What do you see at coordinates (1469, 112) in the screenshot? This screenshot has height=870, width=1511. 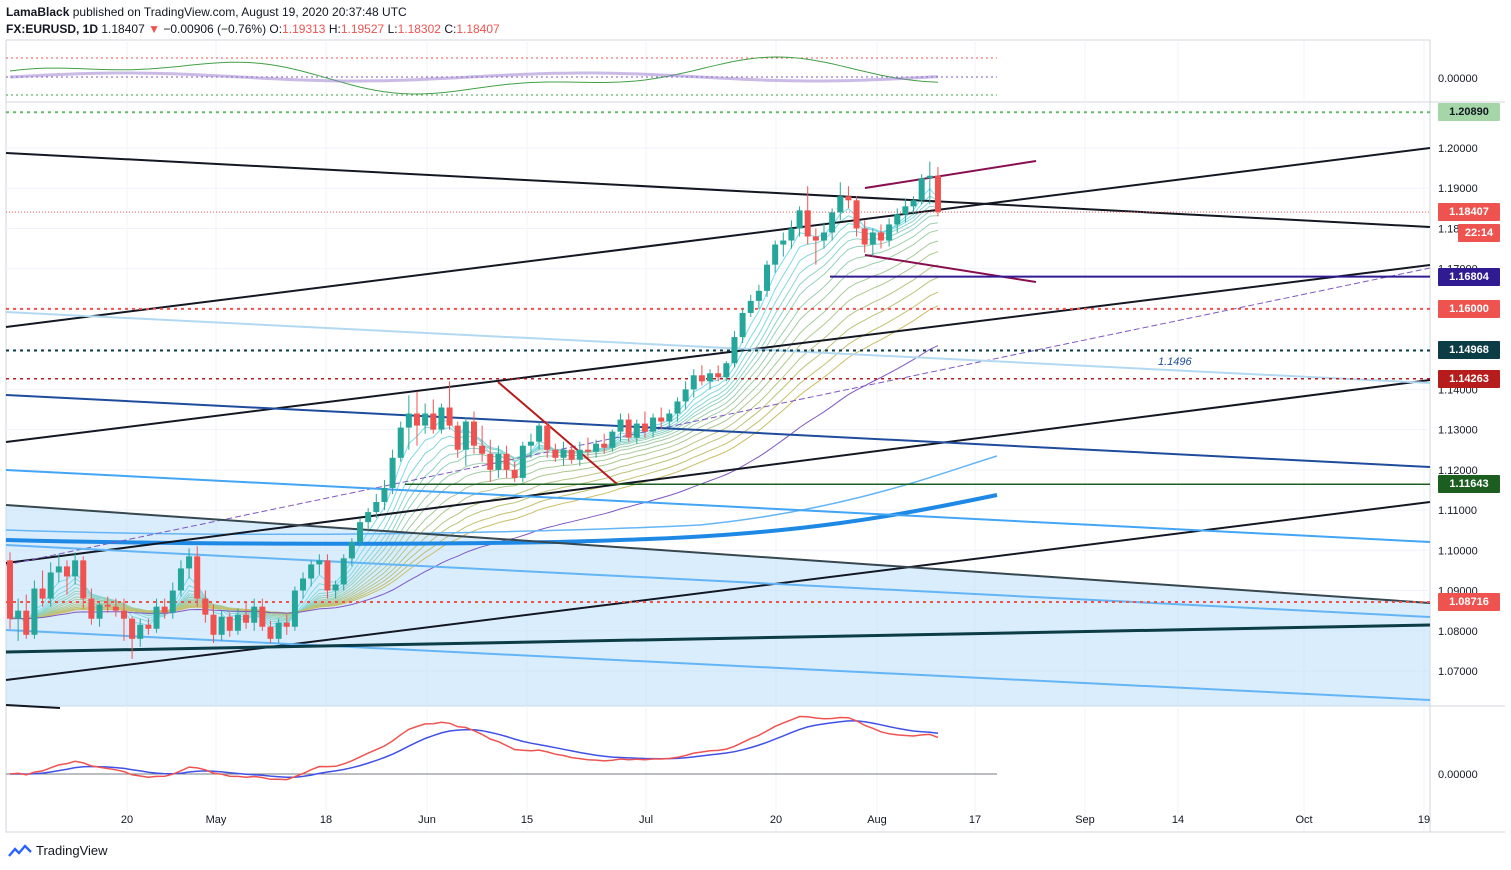 I see `price-tag: 1.20890` at bounding box center [1469, 112].